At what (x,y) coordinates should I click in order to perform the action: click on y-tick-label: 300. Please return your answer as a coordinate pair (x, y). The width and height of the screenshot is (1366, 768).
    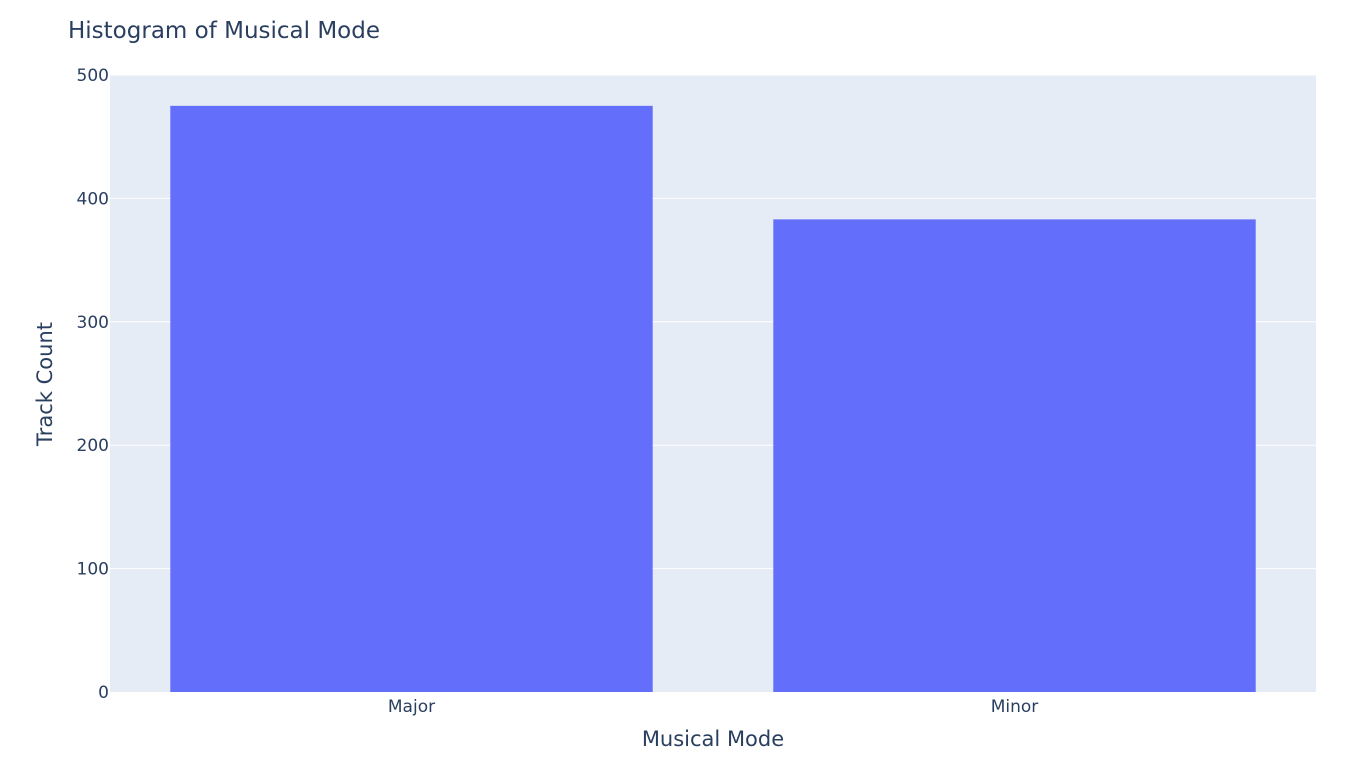
    Looking at the image, I should click on (93, 323).